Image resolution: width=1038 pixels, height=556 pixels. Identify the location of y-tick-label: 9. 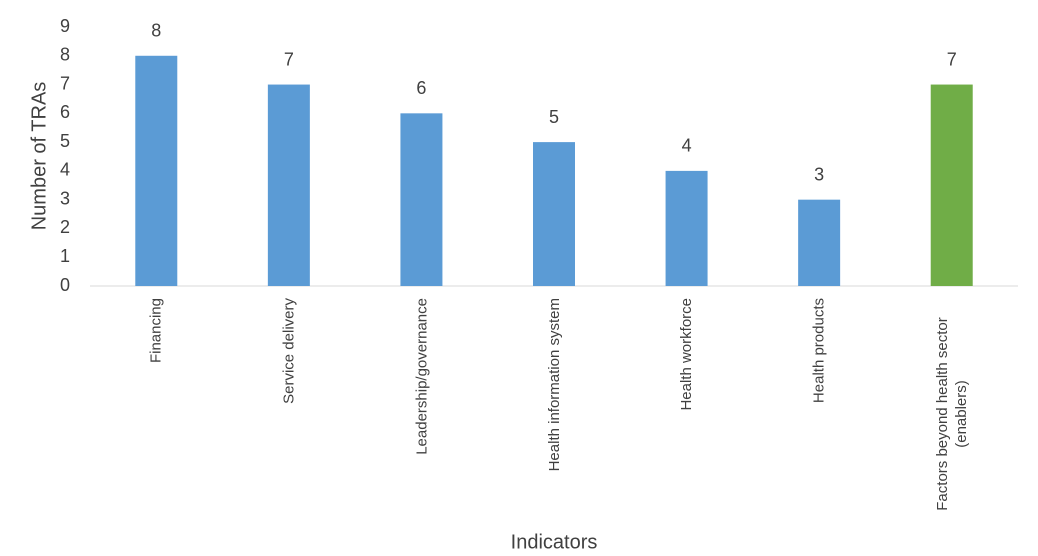
(65, 26).